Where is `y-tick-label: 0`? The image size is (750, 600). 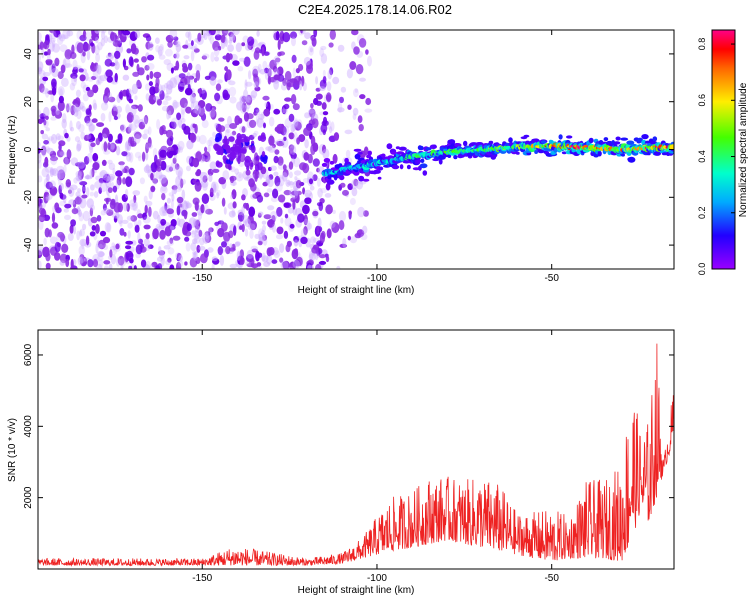
y-tick-label: 0 is located at coordinates (28, 149).